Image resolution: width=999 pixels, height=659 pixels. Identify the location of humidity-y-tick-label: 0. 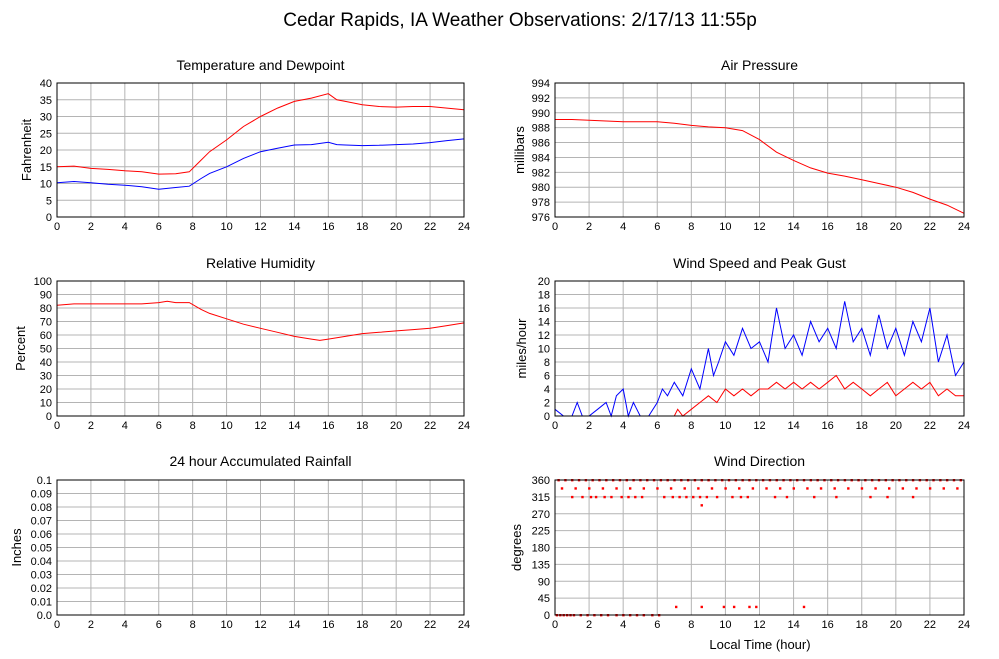
(49, 417).